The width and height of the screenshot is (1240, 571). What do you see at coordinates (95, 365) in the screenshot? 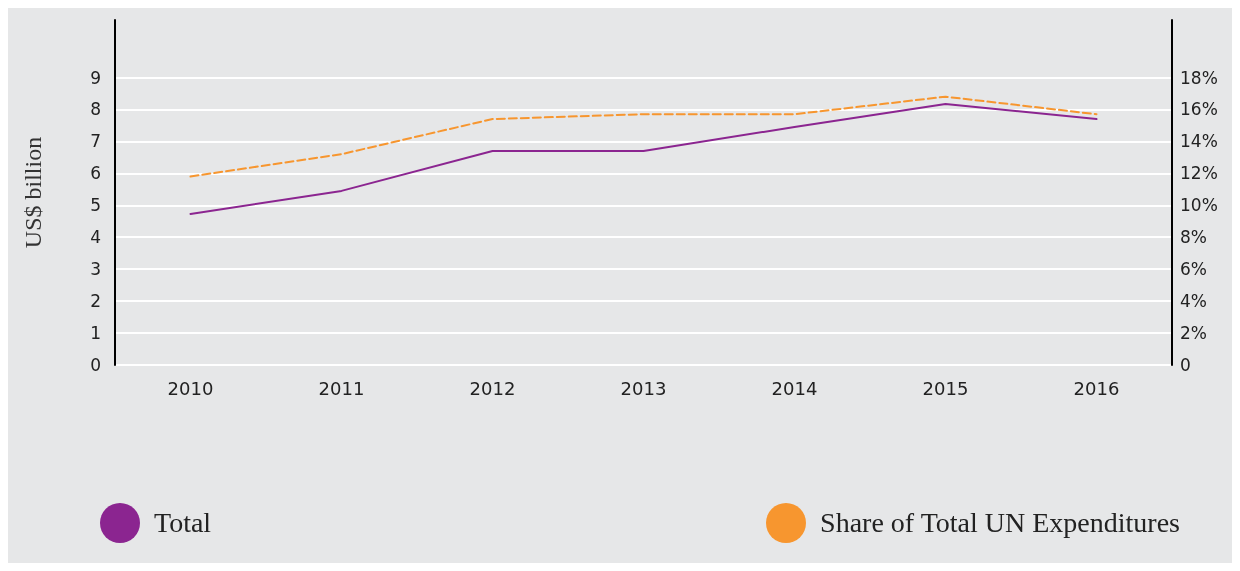
I see `y-tick-label: 0` at bounding box center [95, 365].